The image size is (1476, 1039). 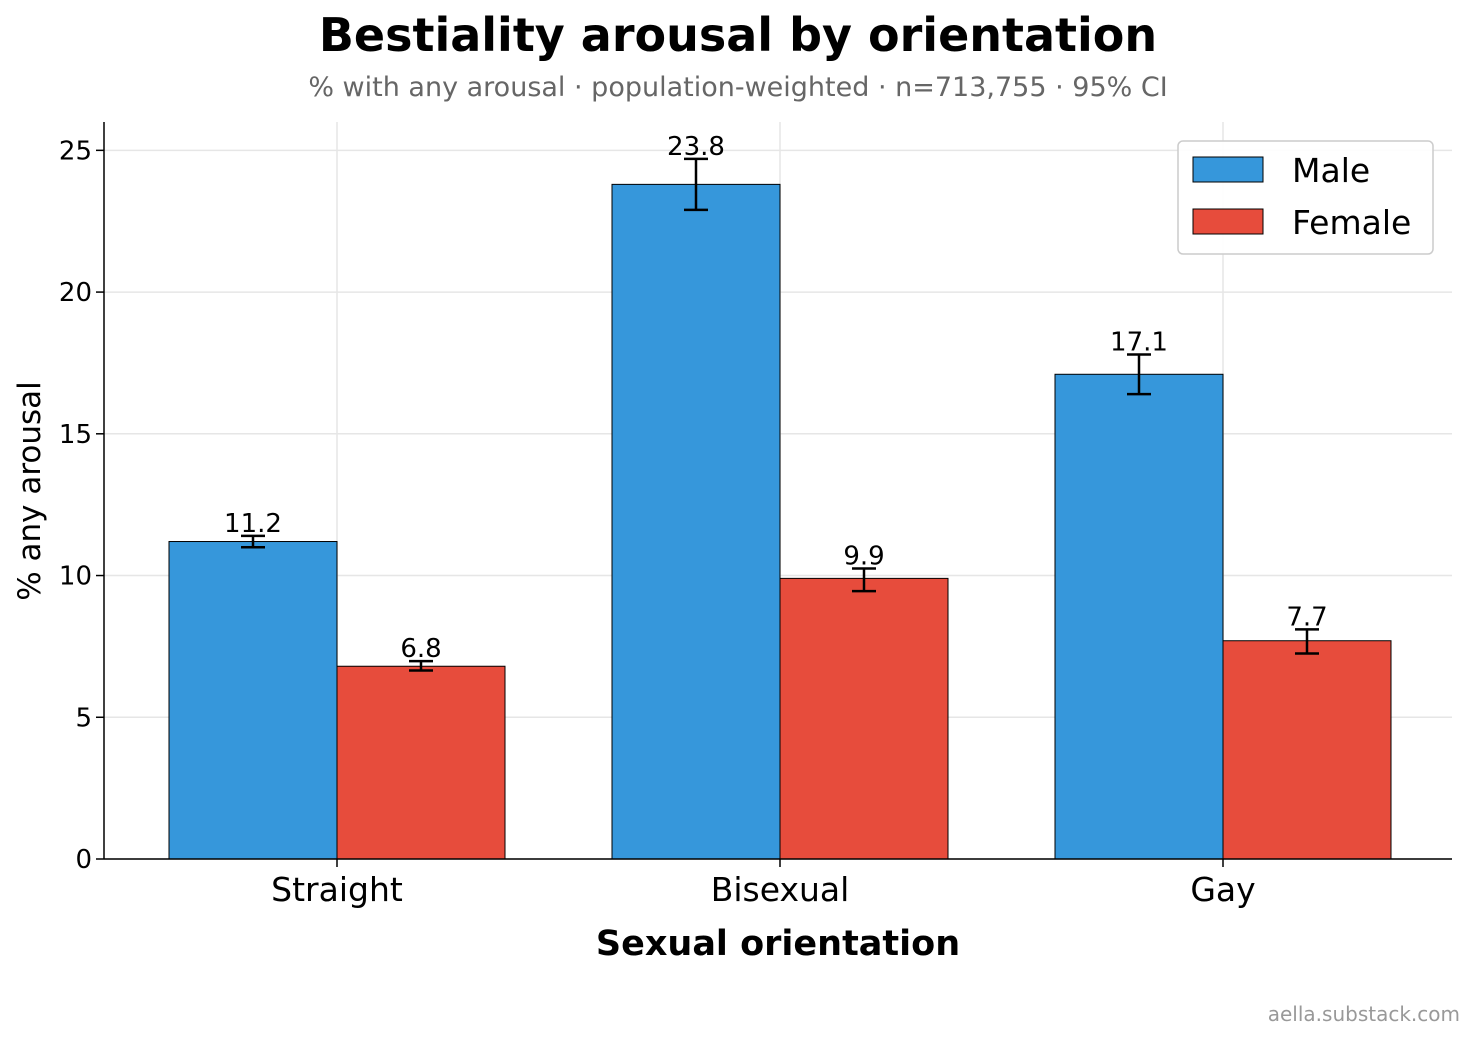 What do you see at coordinates (864, 580) in the screenshot?
I see `error-bar-female-bisexual` at bounding box center [864, 580].